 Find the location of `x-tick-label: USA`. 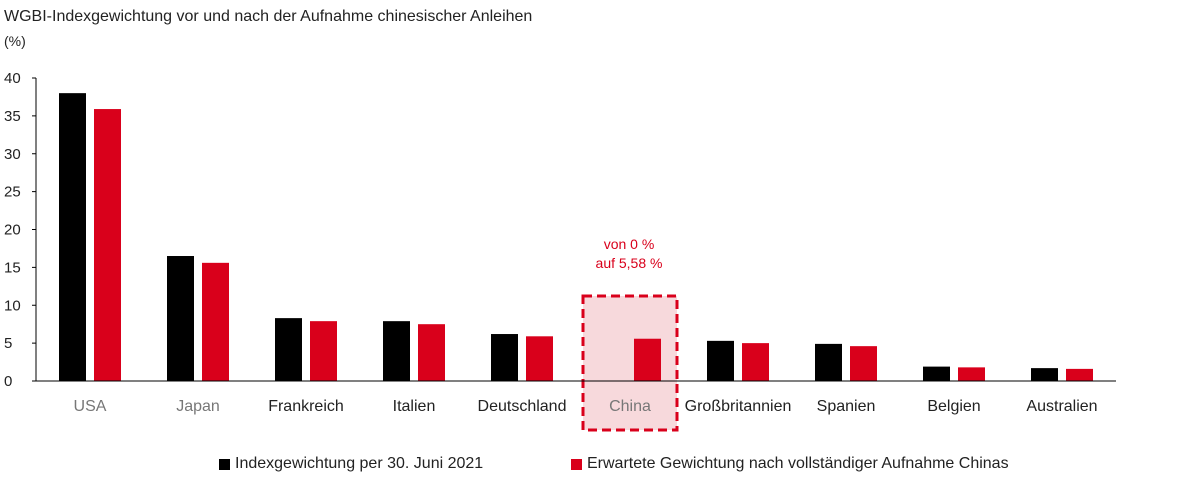

x-tick-label: USA is located at coordinates (90, 406).